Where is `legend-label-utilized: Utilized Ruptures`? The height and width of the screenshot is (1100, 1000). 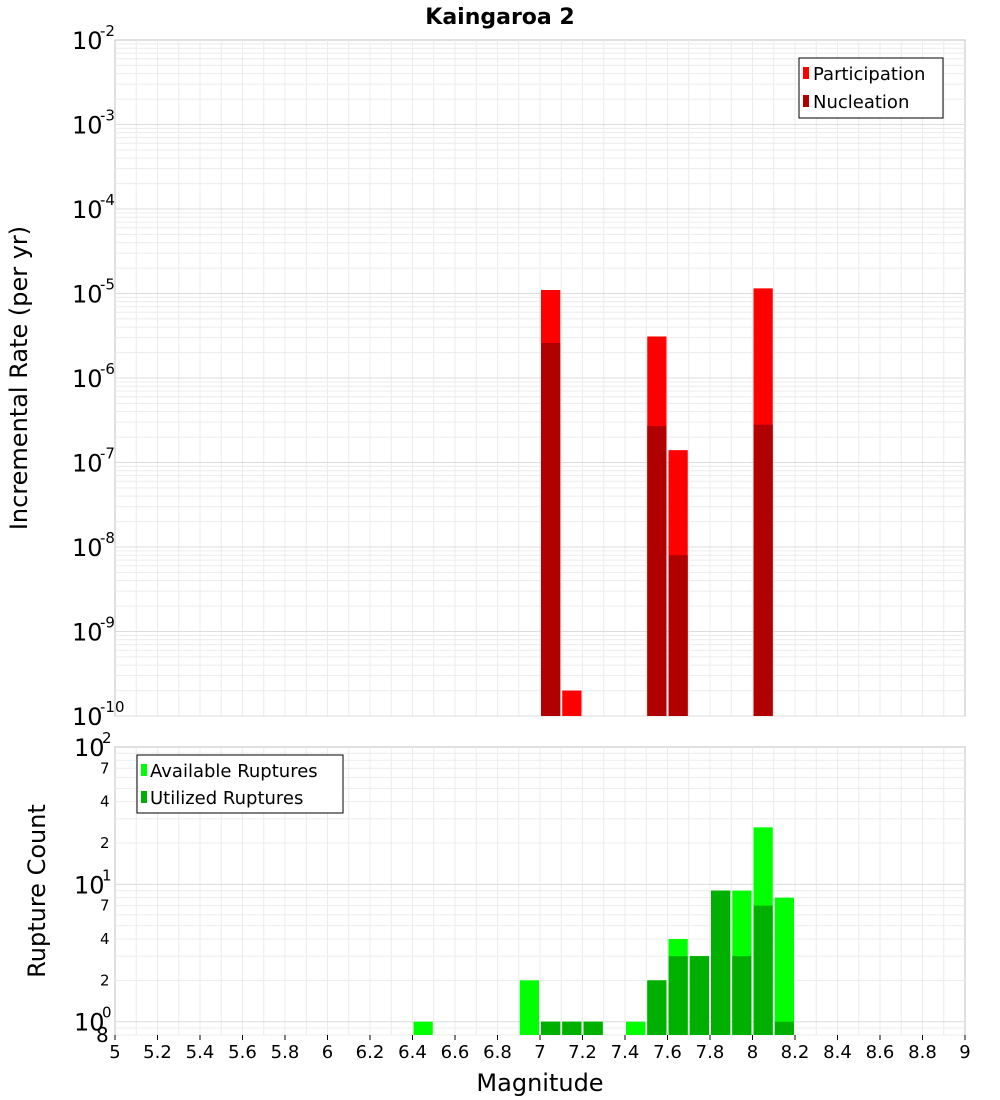
legend-label-utilized: Utilized Ruptures is located at coordinates (226, 798).